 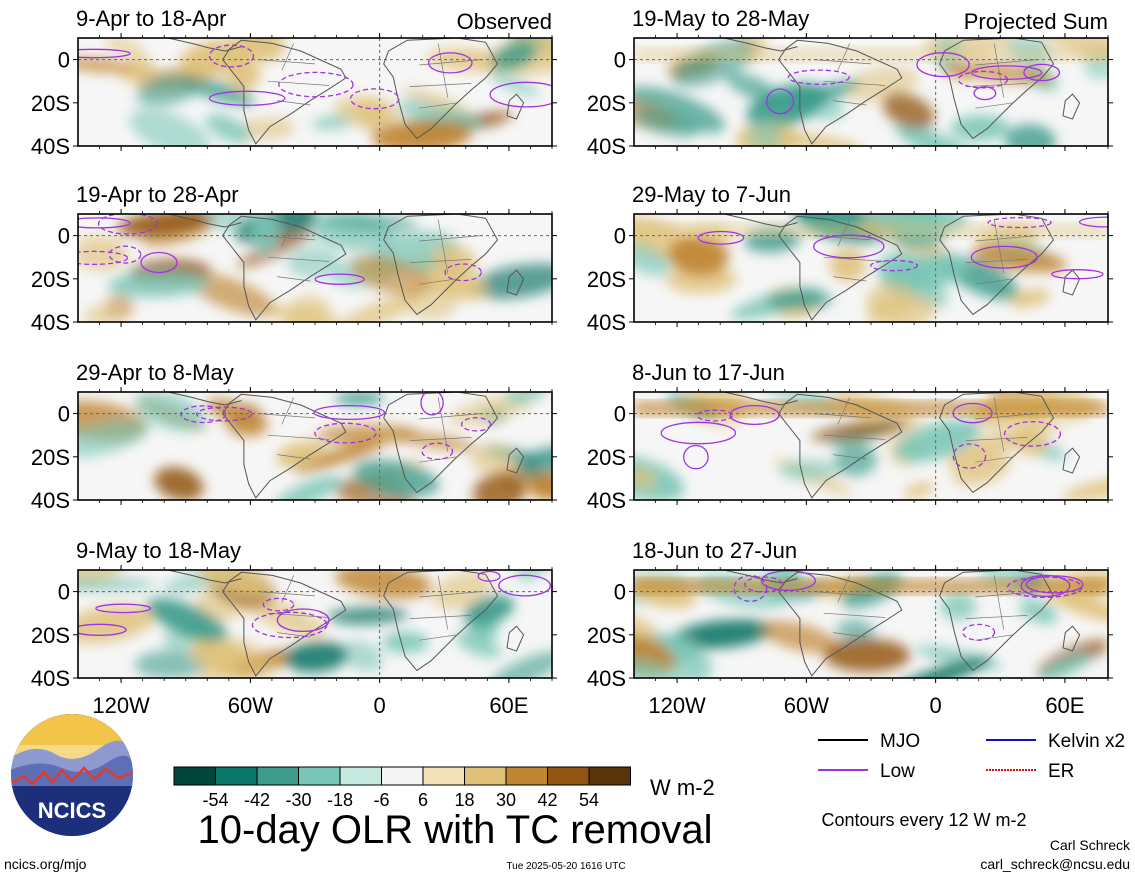 What do you see at coordinates (547, 800) in the screenshot?
I see `colorbar-tick-label: 42` at bounding box center [547, 800].